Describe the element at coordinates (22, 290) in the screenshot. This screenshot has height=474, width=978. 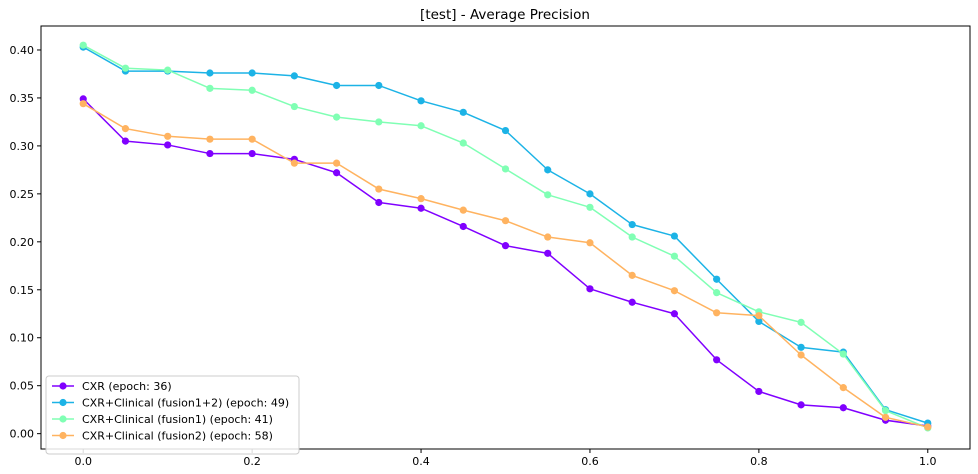
I see `y-tick-label: 0.15` at that location.